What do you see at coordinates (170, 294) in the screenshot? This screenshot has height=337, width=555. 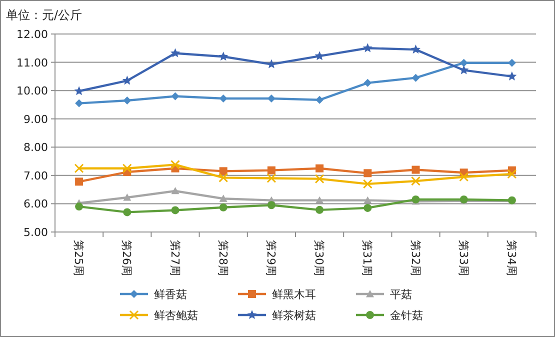 I see `legend-label: 鲜香菇` at bounding box center [170, 294].